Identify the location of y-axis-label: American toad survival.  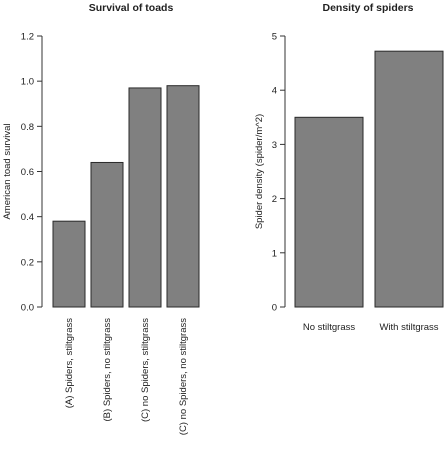
(7, 171).